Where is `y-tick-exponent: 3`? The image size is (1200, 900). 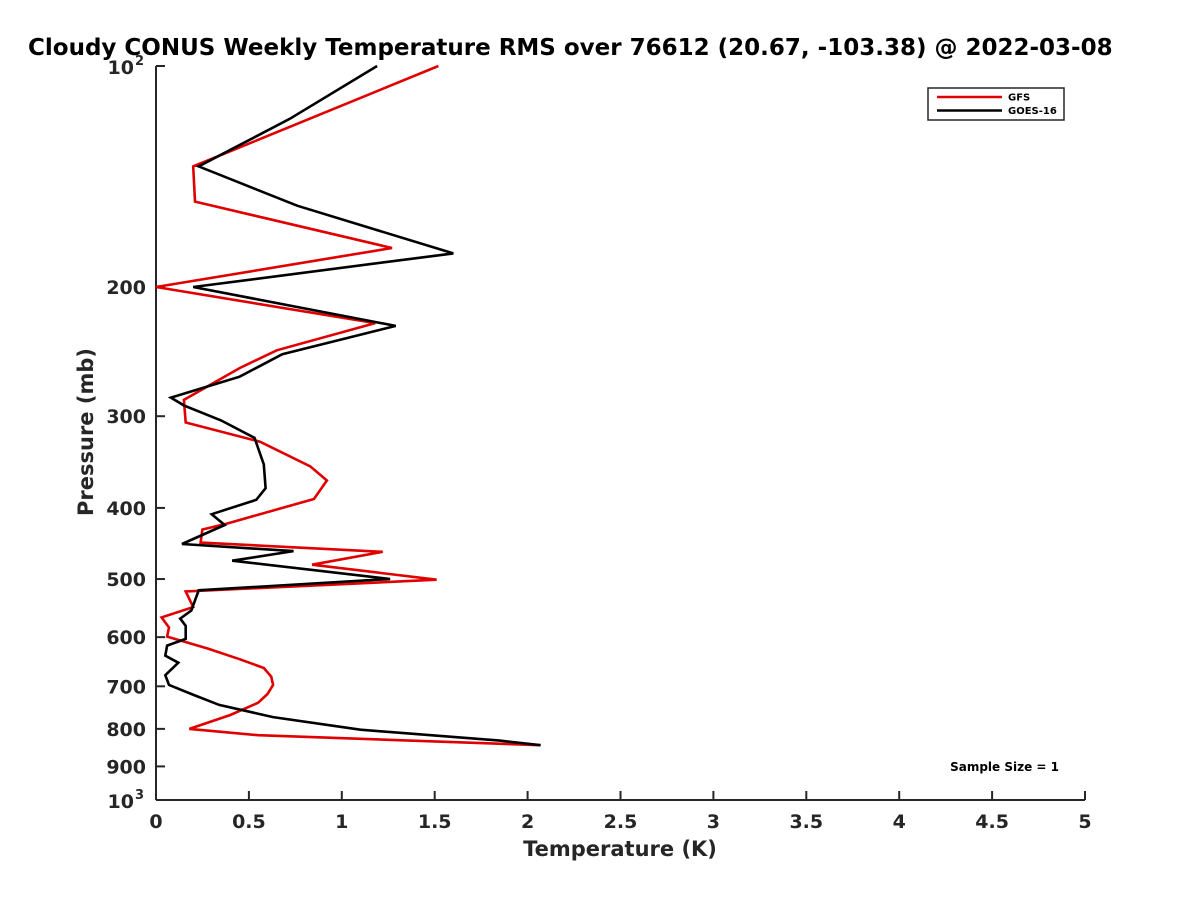
y-tick-exponent: 3 is located at coordinates (139, 795).